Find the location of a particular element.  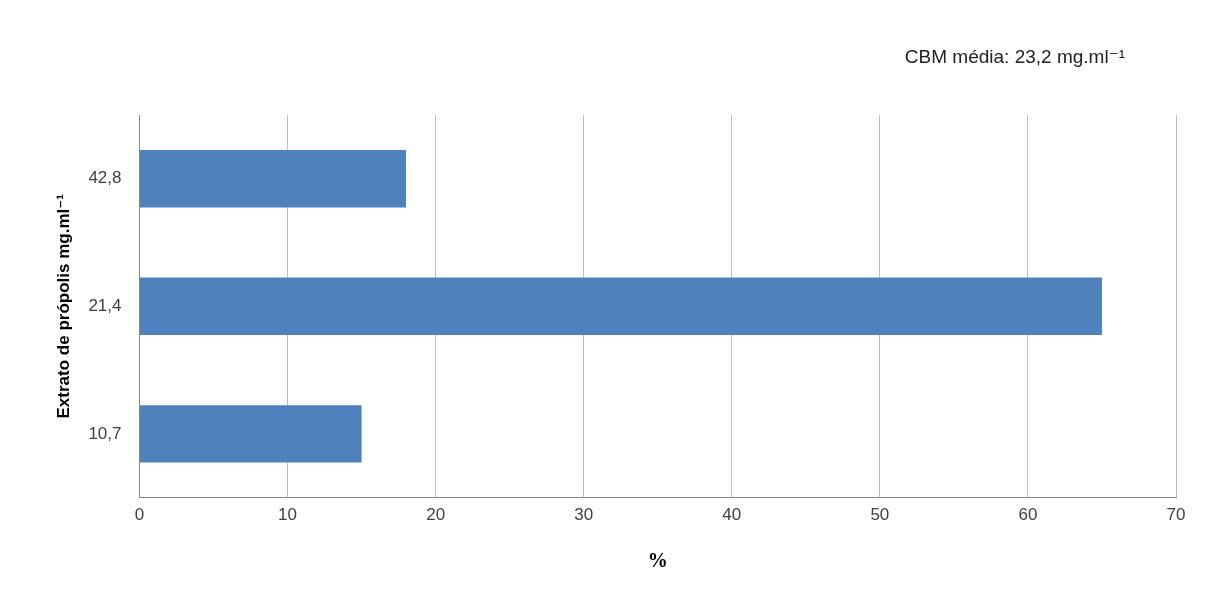

x-tick-label: 70 is located at coordinates (1176, 515).